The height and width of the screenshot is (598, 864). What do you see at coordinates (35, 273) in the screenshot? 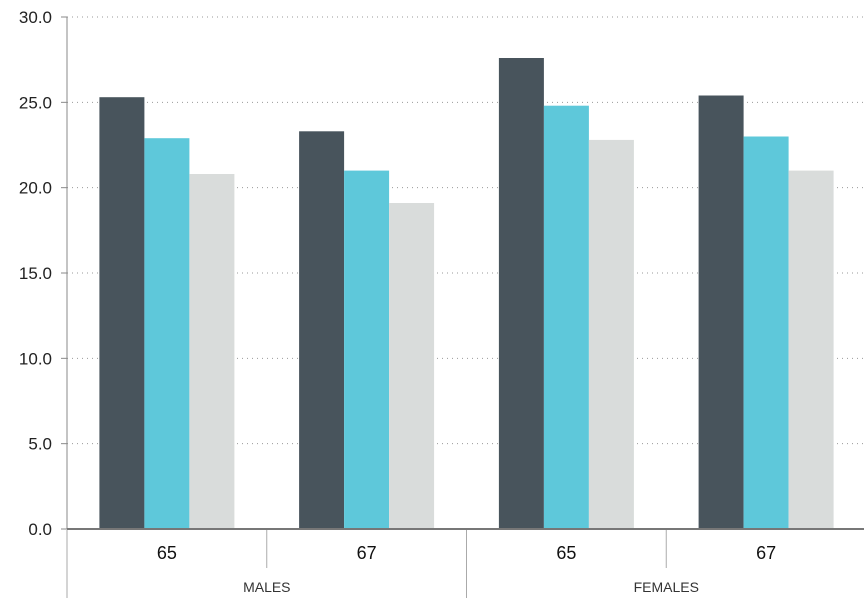
I see `y-tick-label: 15.0` at bounding box center [35, 273].